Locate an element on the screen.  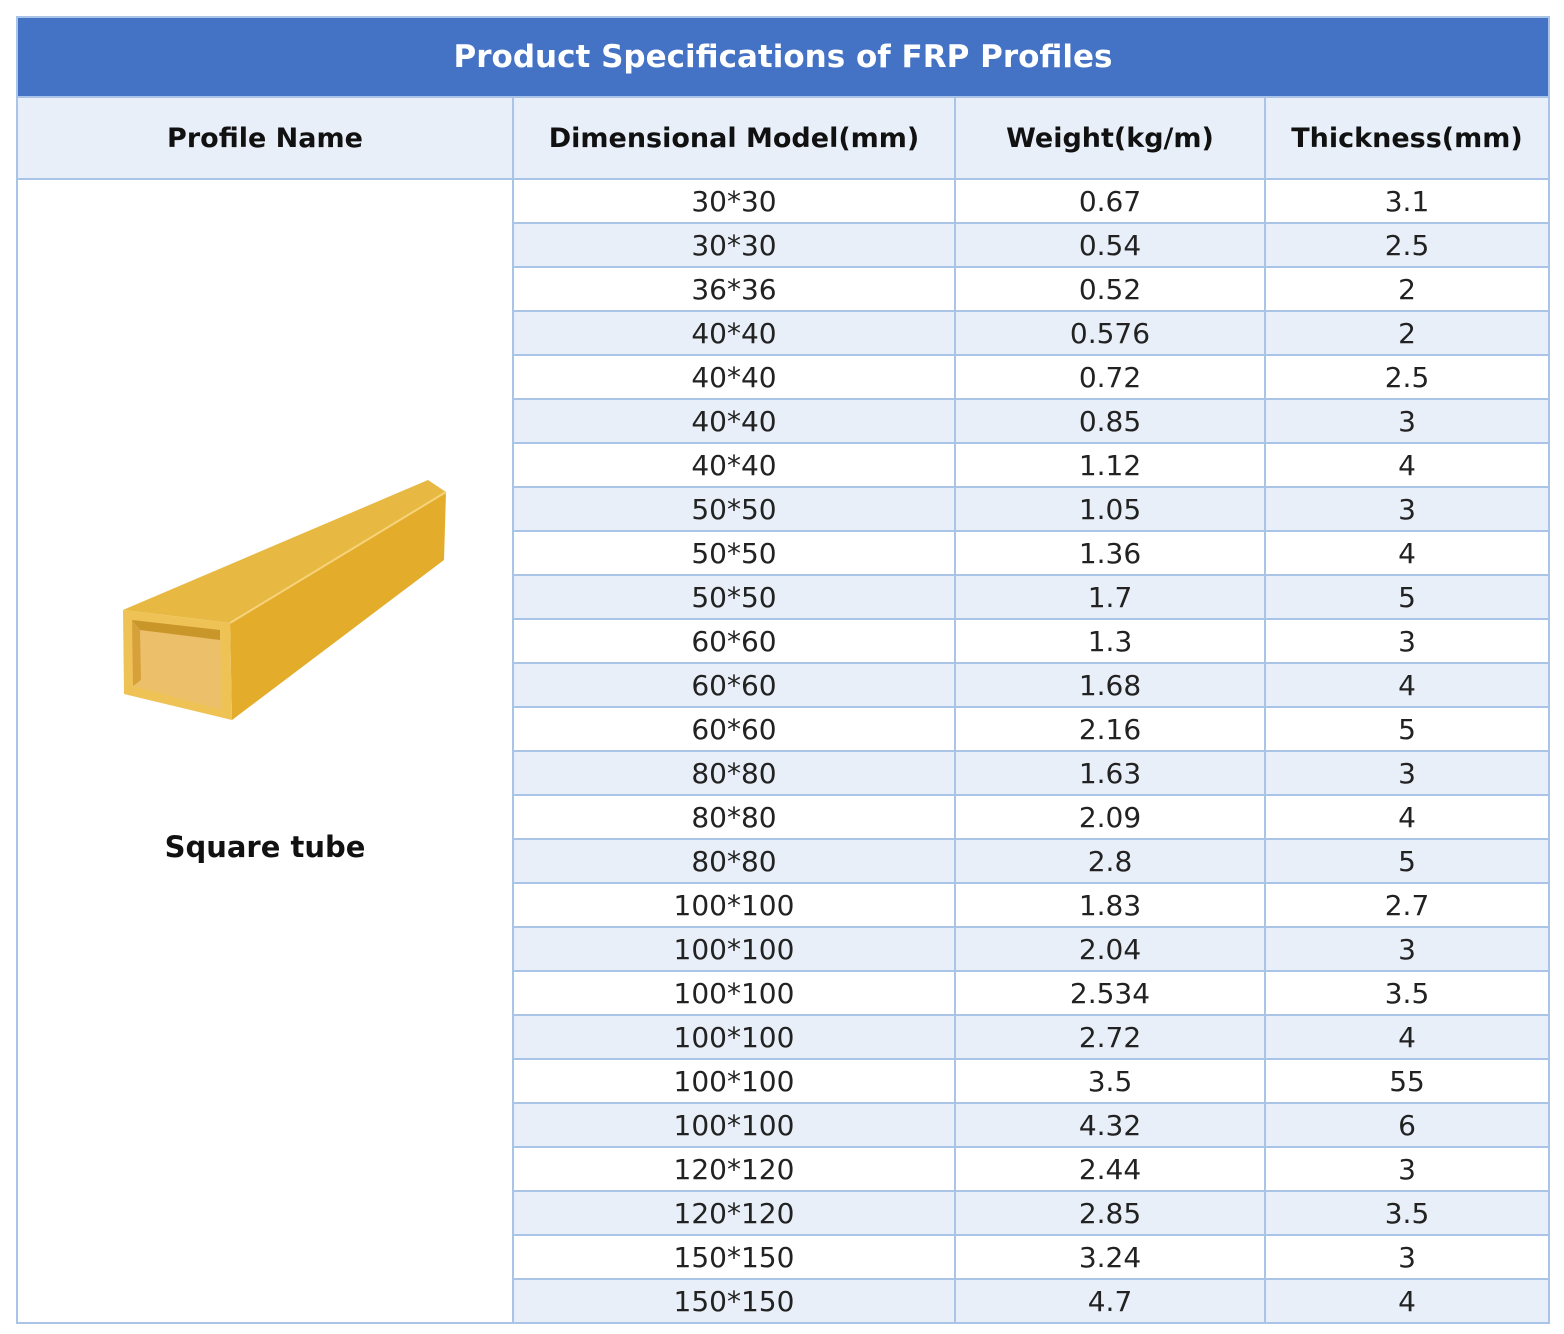
cell-weight: 2.09 is located at coordinates (1110, 817).